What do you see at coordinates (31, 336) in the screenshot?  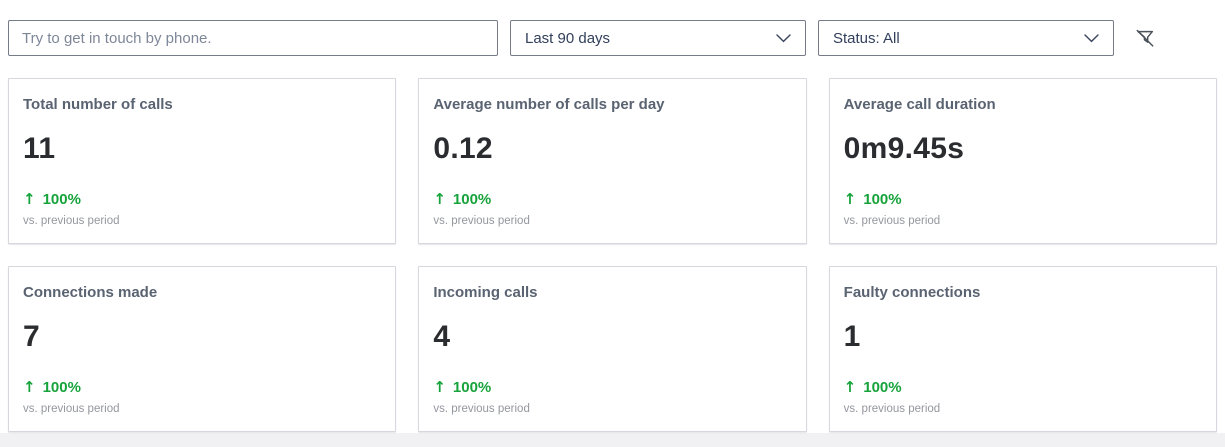 I see `card-value: 7` at bounding box center [31, 336].